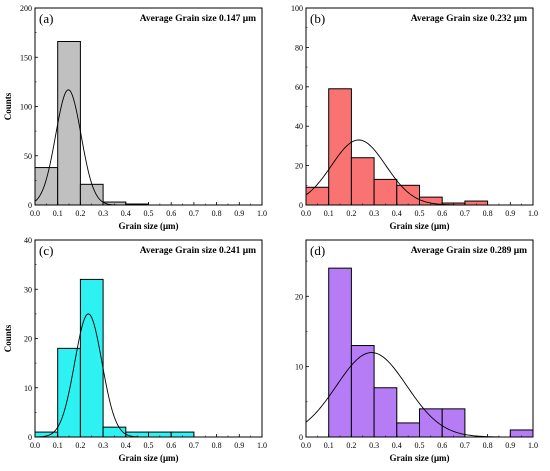  Describe the element at coordinates (469, 19) in the screenshot. I see `average-grain-size-annotation: Average Grain size 0.232 μm` at that location.